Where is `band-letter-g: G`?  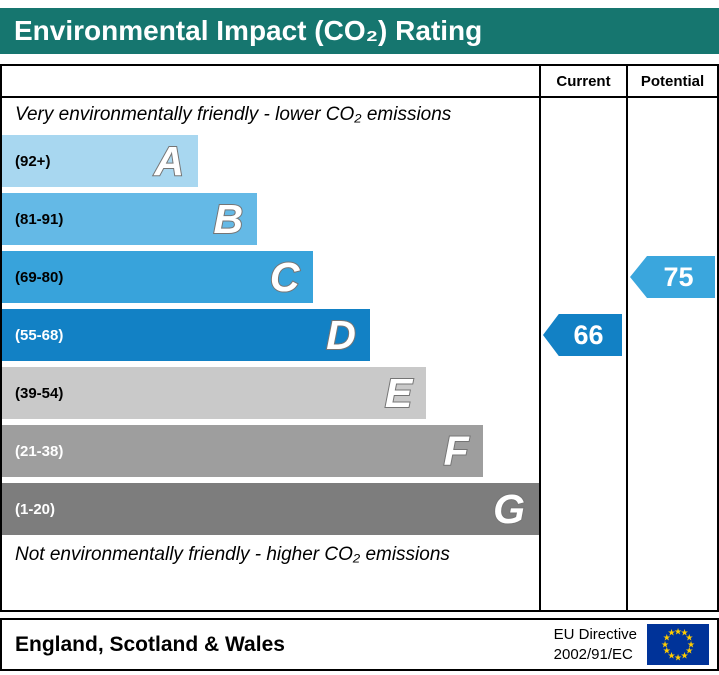 band-letter-g: G is located at coordinates (509, 508).